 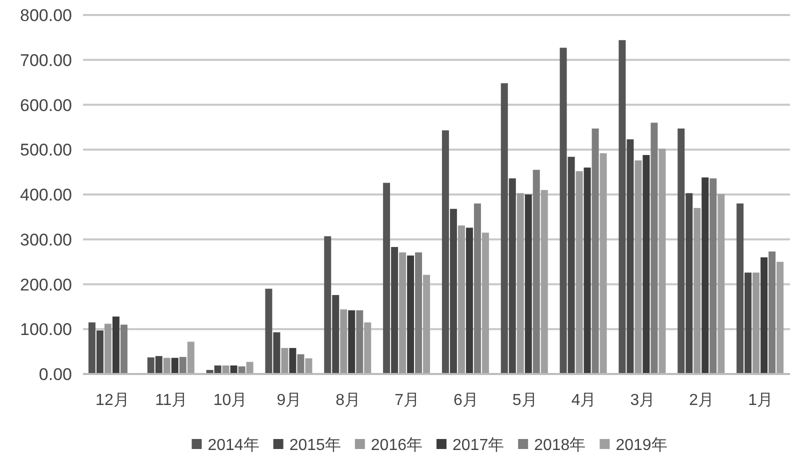 I want to click on legend-label: 2015年, so click(x=315, y=445).